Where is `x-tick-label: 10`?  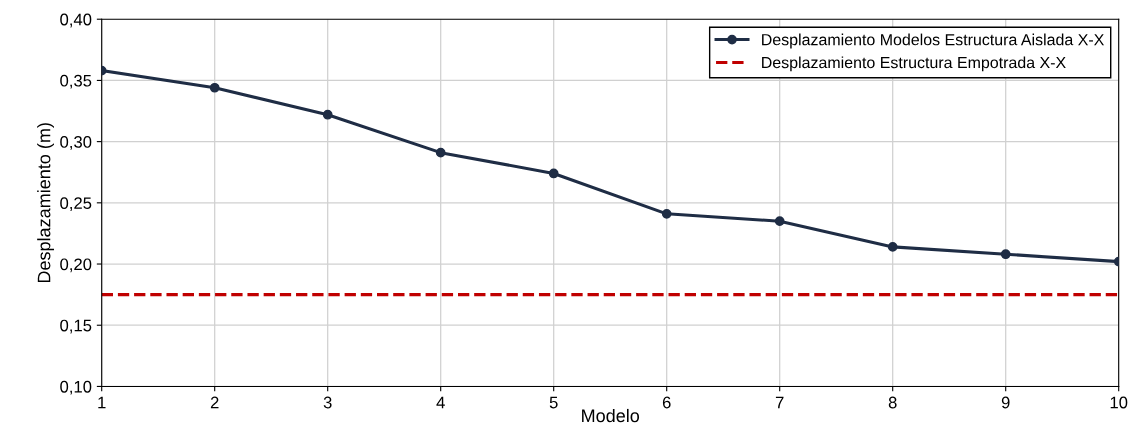
x-tick-label: 10 is located at coordinates (1119, 402).